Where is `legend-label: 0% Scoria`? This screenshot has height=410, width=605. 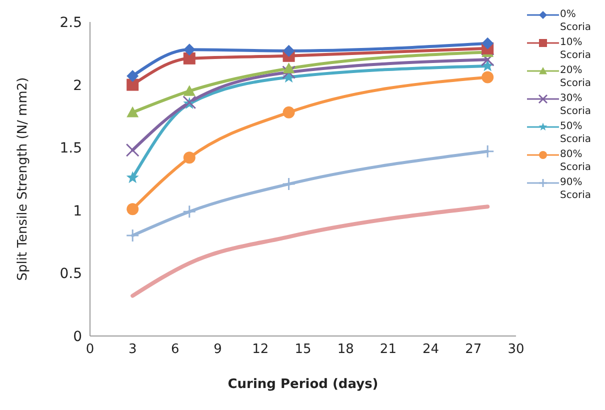
legend-label: 0% Scoria is located at coordinates (576, 21).